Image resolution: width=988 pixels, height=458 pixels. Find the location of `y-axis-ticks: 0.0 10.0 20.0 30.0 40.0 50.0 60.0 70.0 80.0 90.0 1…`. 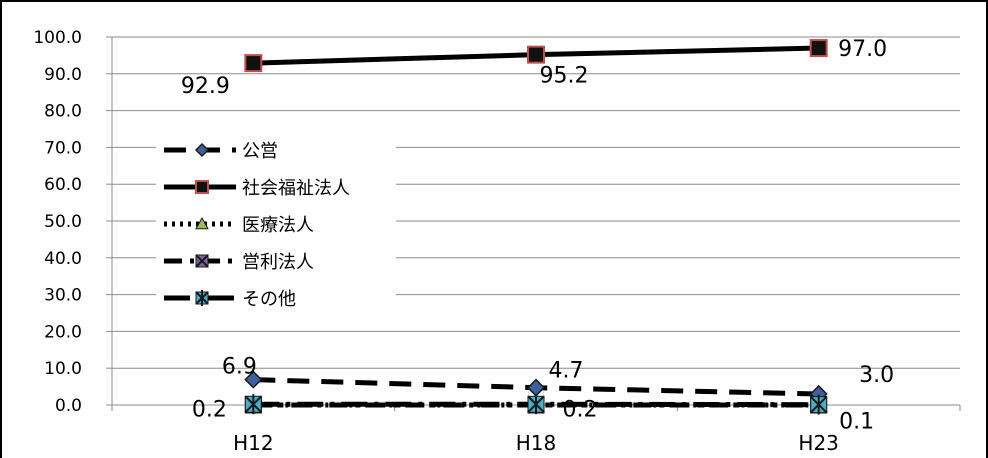

y-axis-ticks: 0.0 10.0 20.0 30.0 40.0 50.0 60.0 70.0 80.0 90.0 1… is located at coordinates (57, 222).